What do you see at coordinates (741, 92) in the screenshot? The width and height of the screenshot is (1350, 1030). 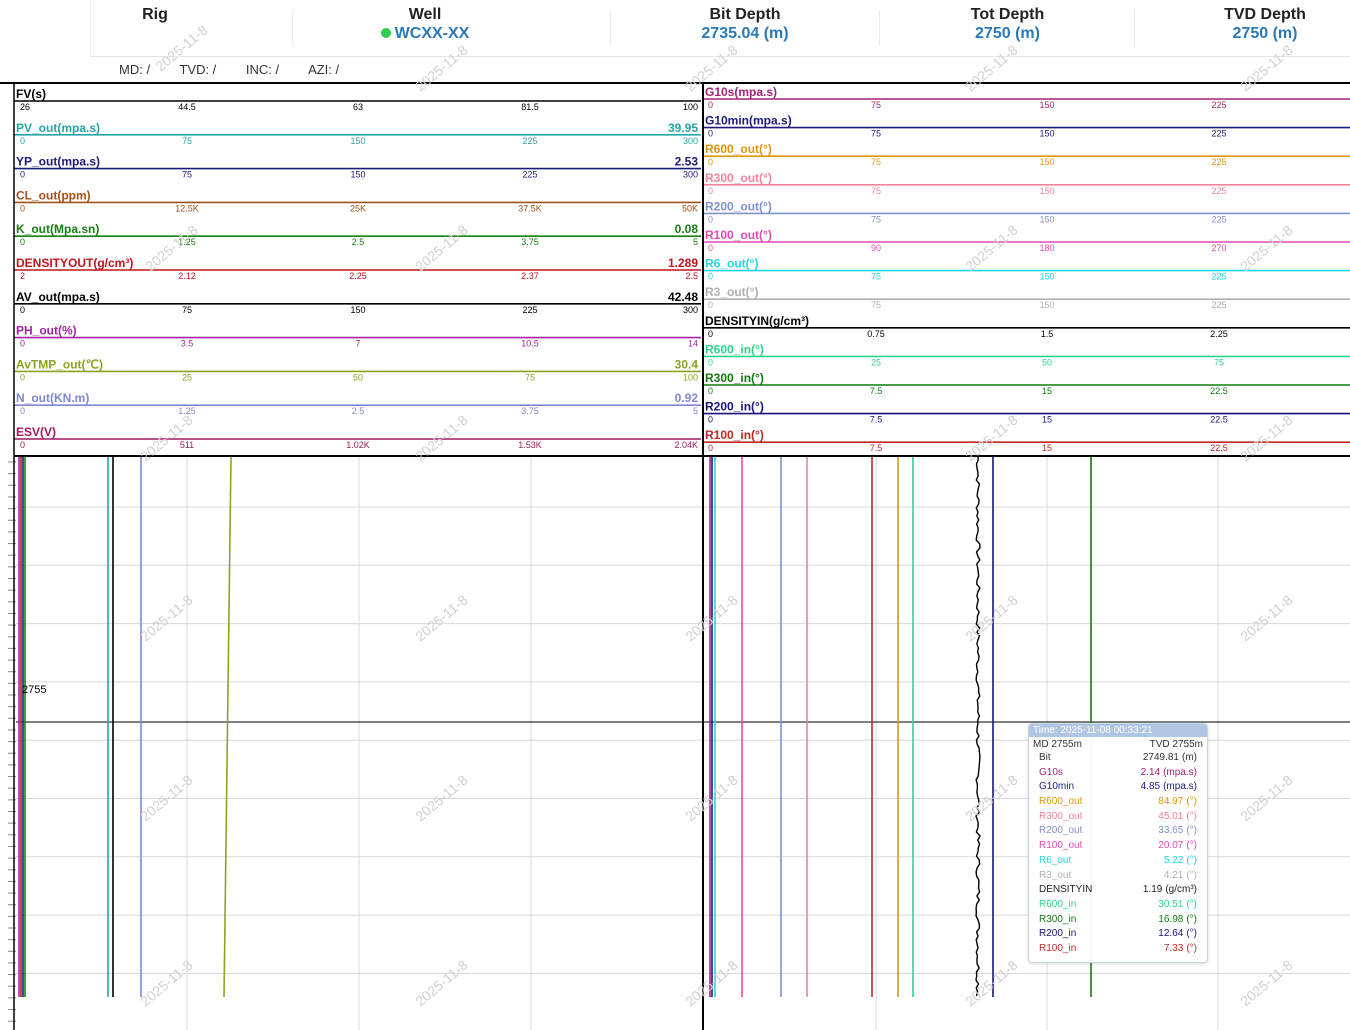 I see `right-track-name: G10s(mpa.s)` at bounding box center [741, 92].